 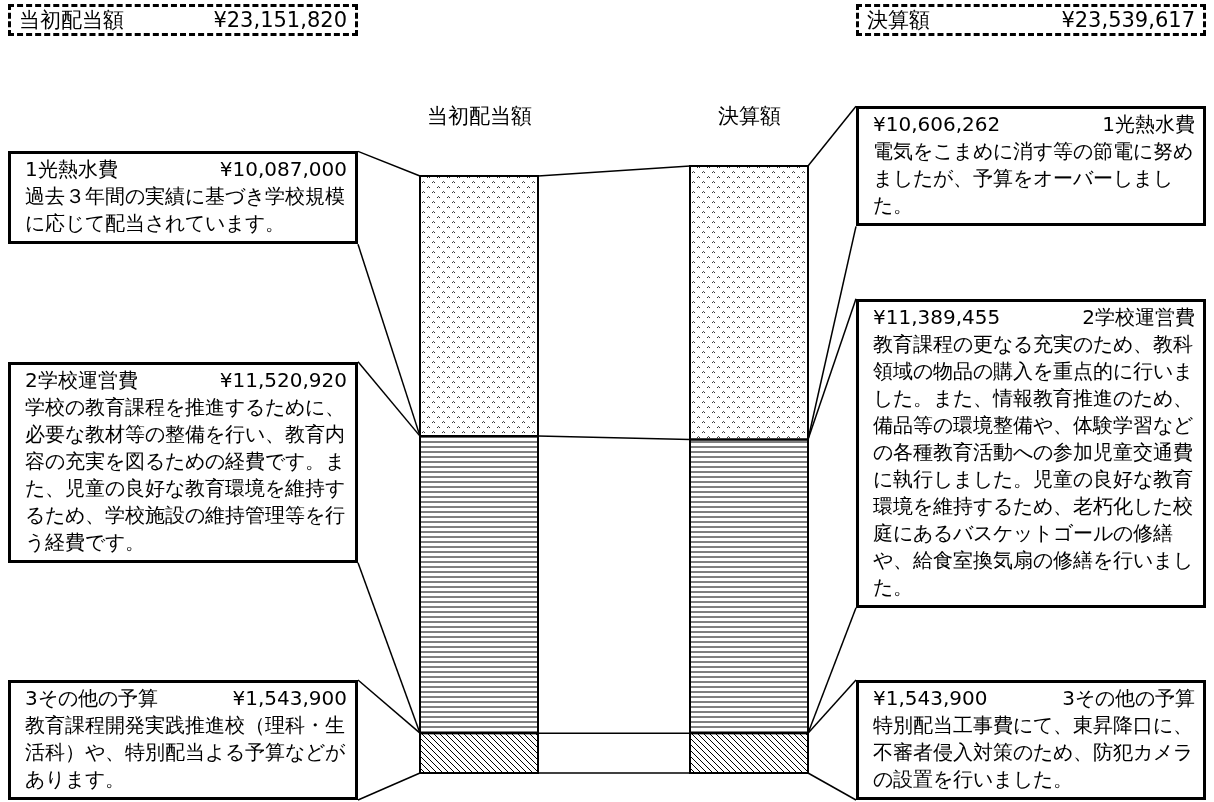 I want to click on category-label: 決算額, so click(x=749, y=116).